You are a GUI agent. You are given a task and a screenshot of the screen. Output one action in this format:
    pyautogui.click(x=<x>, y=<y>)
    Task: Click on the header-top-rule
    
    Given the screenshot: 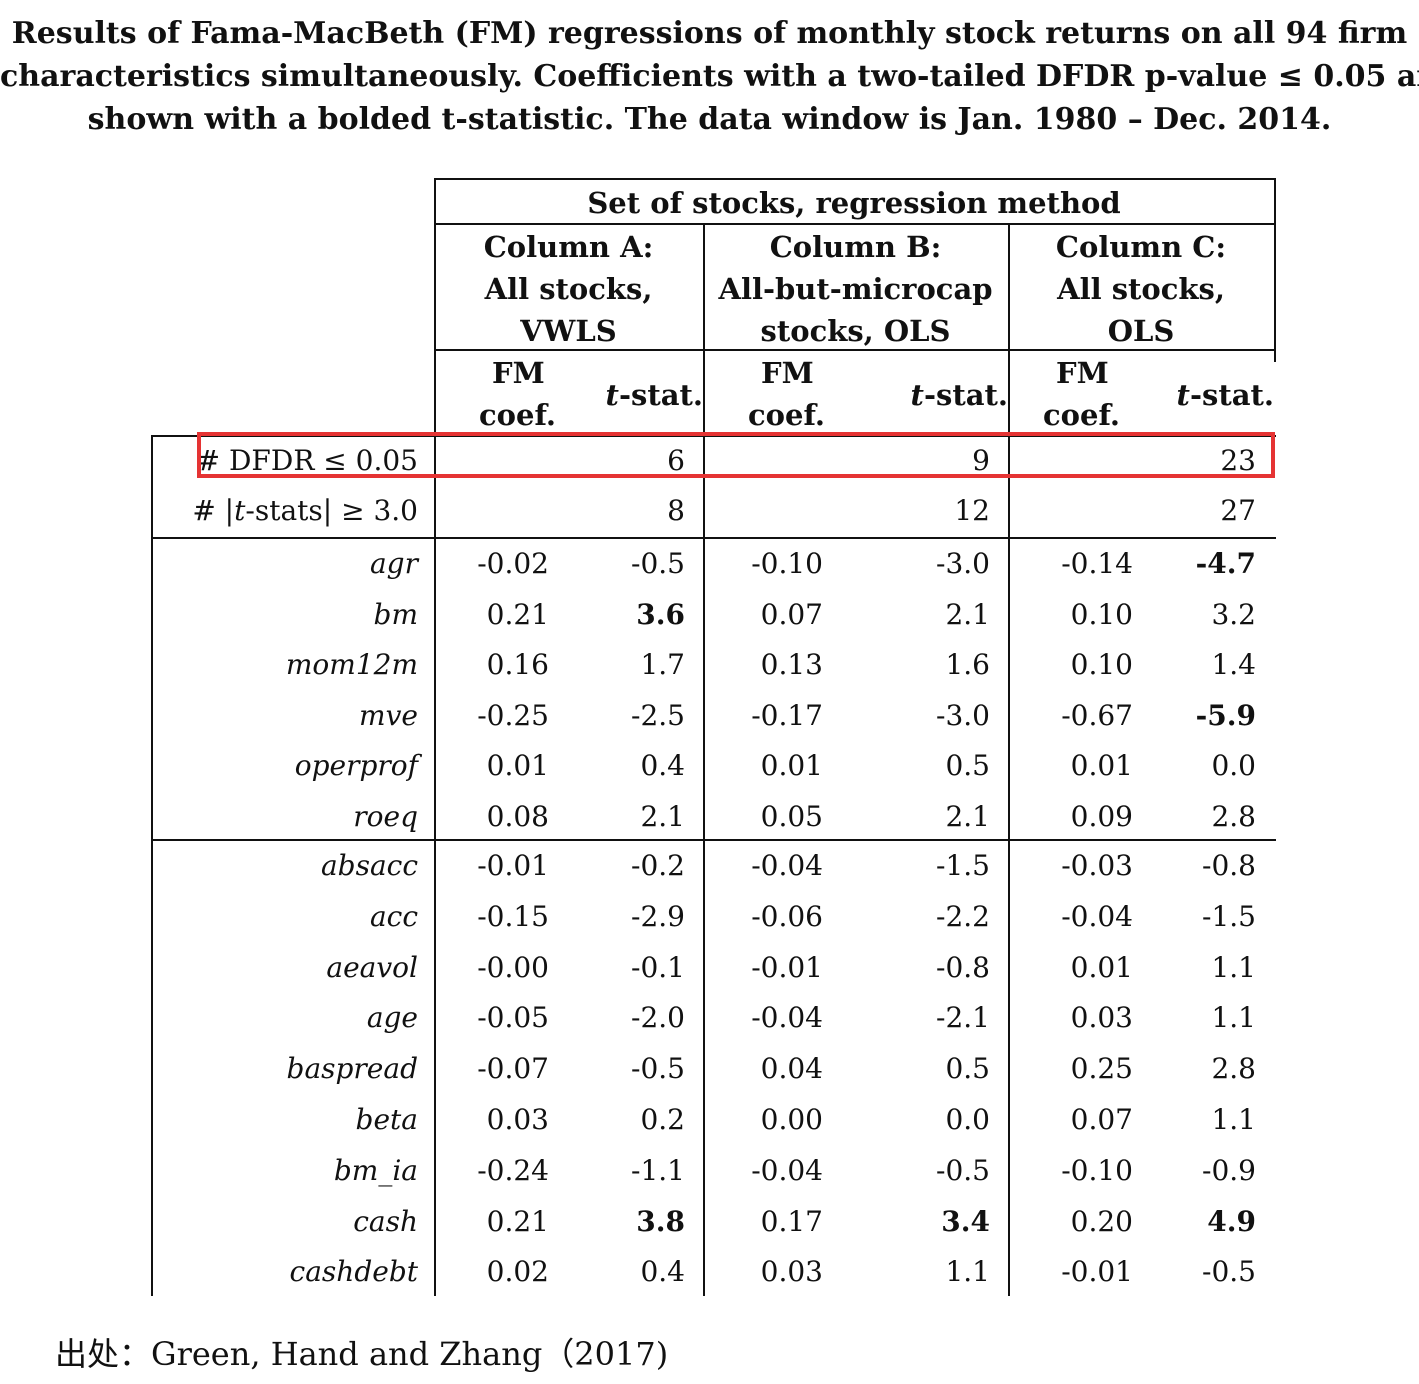 What is the action you would take?
    pyautogui.click(x=855, y=179)
    